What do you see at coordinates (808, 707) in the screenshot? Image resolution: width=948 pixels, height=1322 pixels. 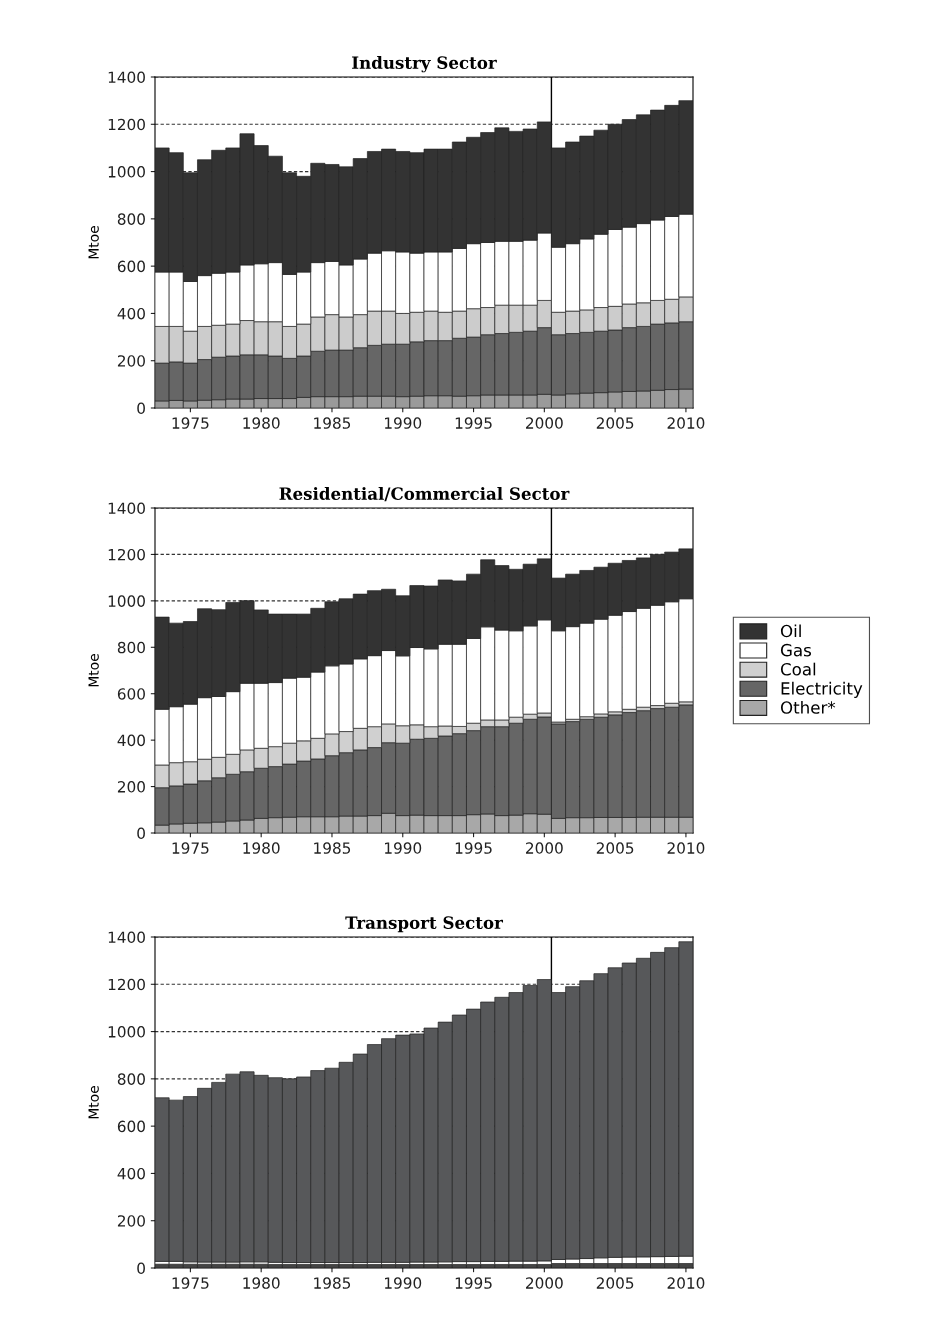 I see `legend-label: Other*` at bounding box center [808, 707].